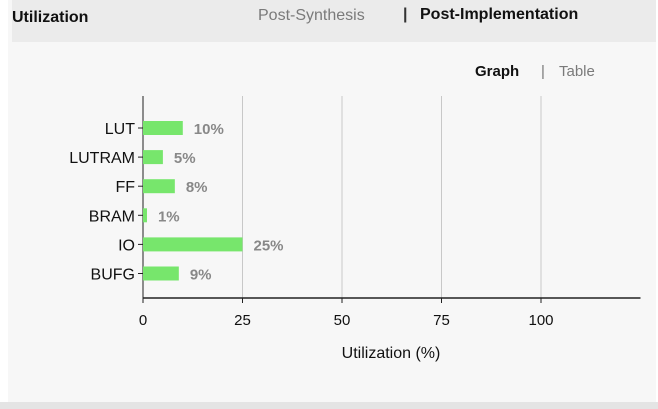  Describe the element at coordinates (153, 157) in the screenshot. I see `bar-lutram` at that location.